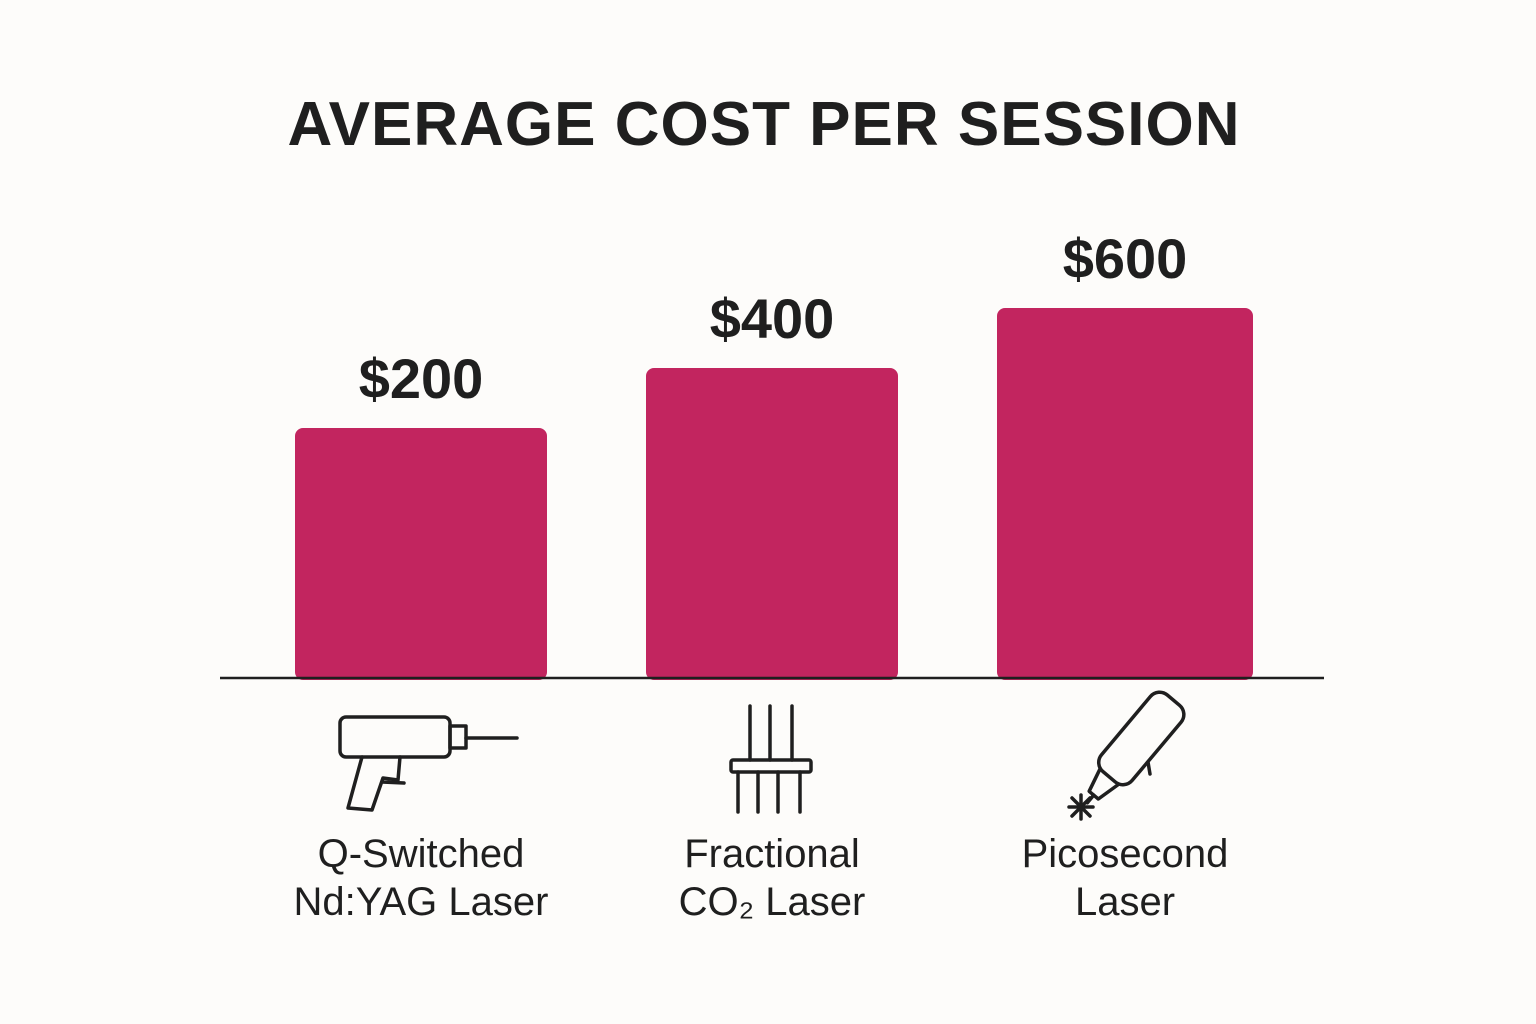 The height and width of the screenshot is (1024, 1536). Describe the element at coordinates (772, 902) in the screenshot. I see `category-label-2-line-2: CO₂ Laser` at that location.